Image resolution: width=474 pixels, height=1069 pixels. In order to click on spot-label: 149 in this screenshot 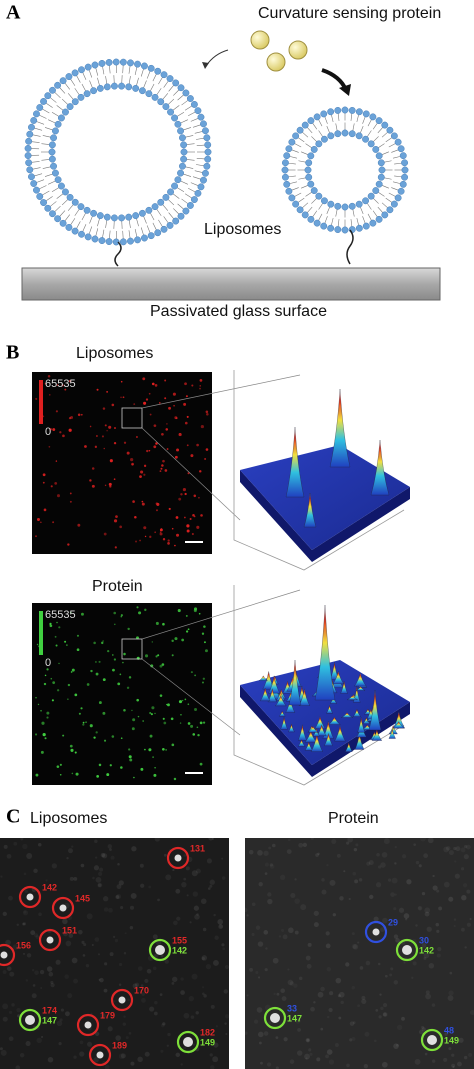, I will do `click(207, 1042)`.